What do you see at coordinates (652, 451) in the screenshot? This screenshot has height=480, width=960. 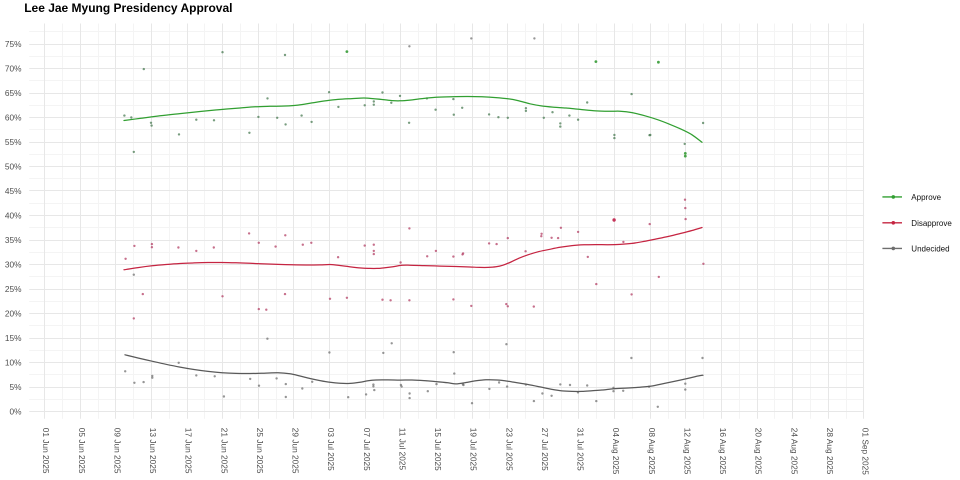 I see `svg-text: 08 Aug 2025` at bounding box center [652, 451].